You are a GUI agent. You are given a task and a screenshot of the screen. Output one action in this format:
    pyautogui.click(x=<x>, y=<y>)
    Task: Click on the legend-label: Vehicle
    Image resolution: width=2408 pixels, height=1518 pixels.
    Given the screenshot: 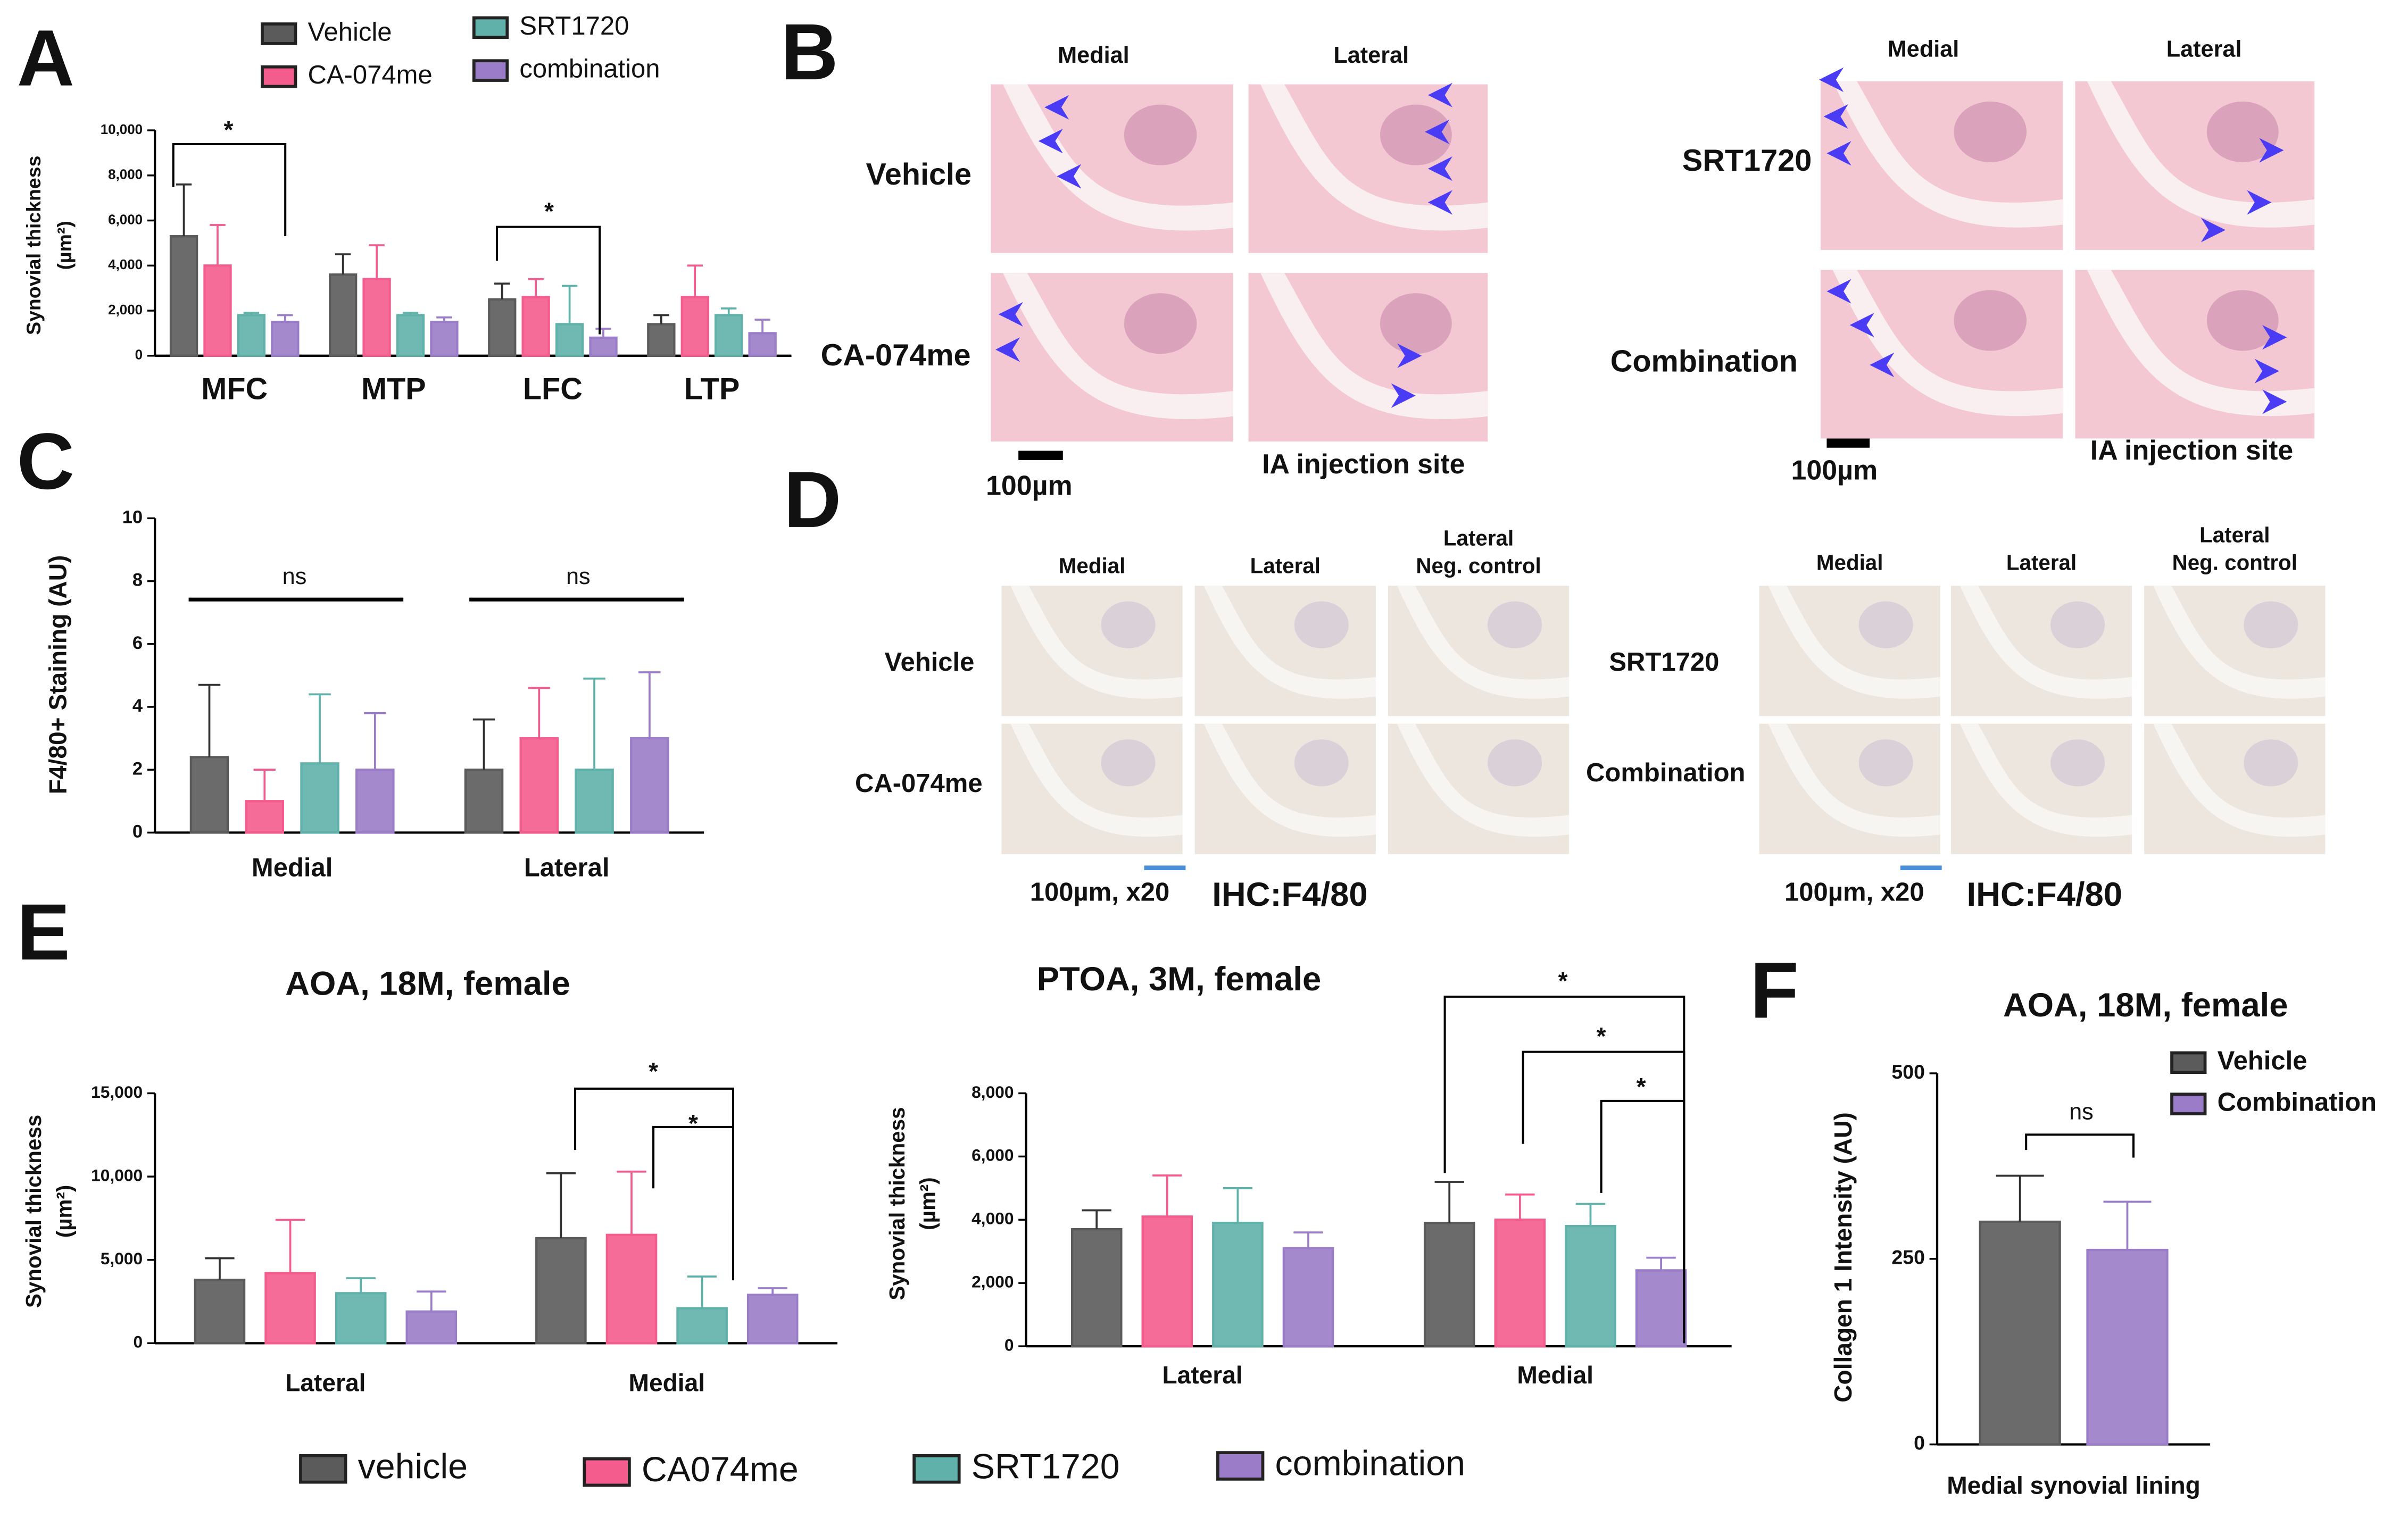 What is the action you would take?
    pyautogui.click(x=2262, y=1061)
    